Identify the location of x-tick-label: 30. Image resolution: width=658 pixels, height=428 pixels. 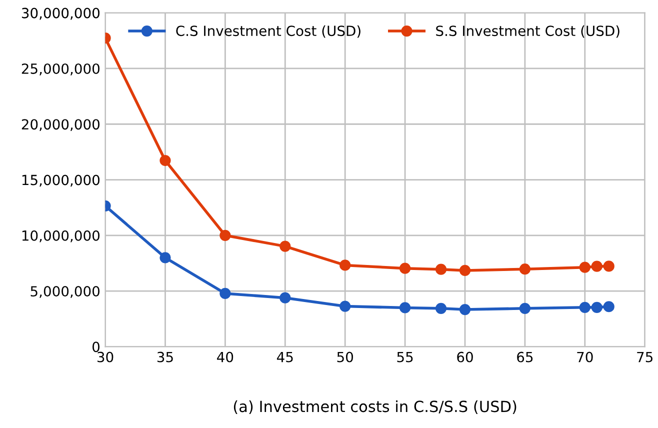
(106, 357).